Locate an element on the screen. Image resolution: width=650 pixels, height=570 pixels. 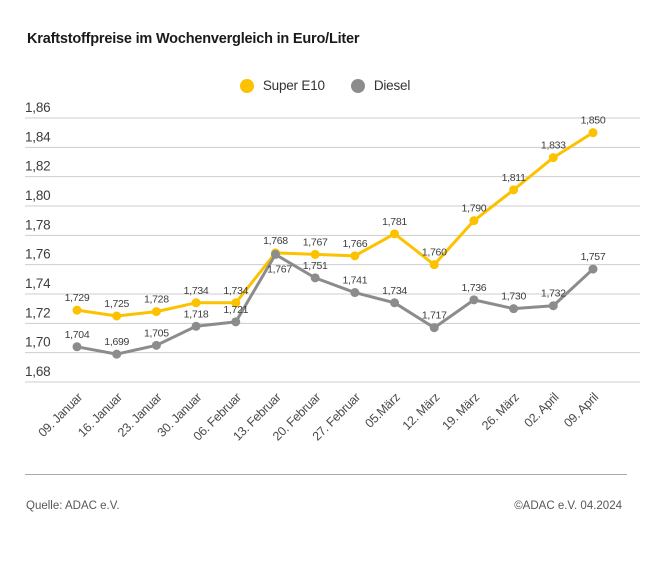
legend: Super E10 Diesel is located at coordinates (325, 85).